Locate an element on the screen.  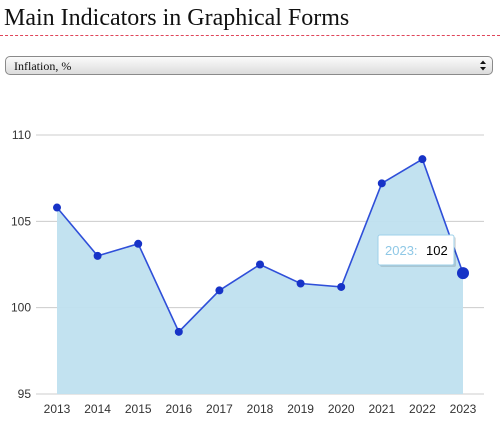
x-tick-label-2023: 2023 is located at coordinates (463, 409).